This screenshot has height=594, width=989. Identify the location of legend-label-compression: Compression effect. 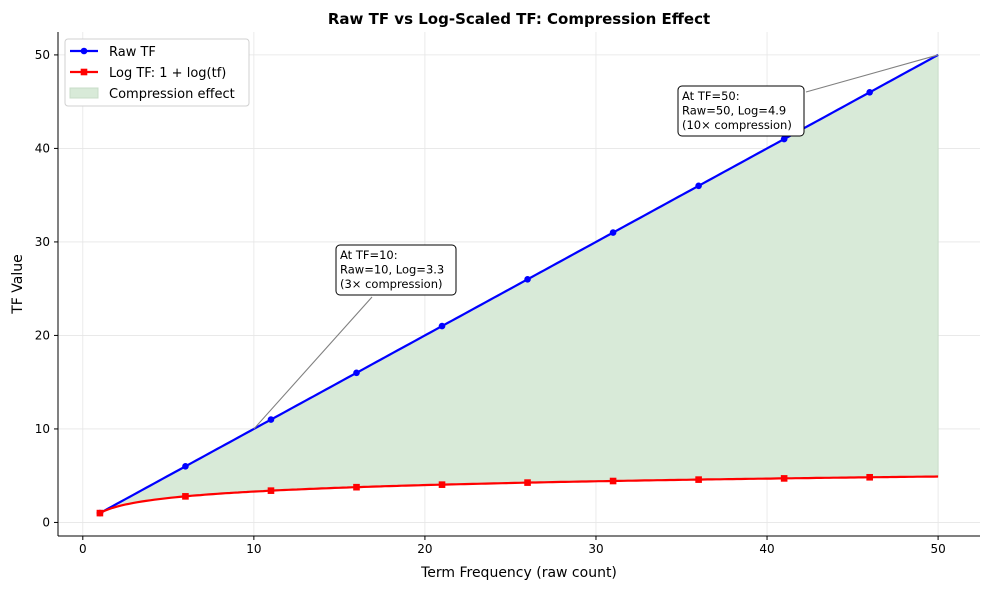
(172, 94).